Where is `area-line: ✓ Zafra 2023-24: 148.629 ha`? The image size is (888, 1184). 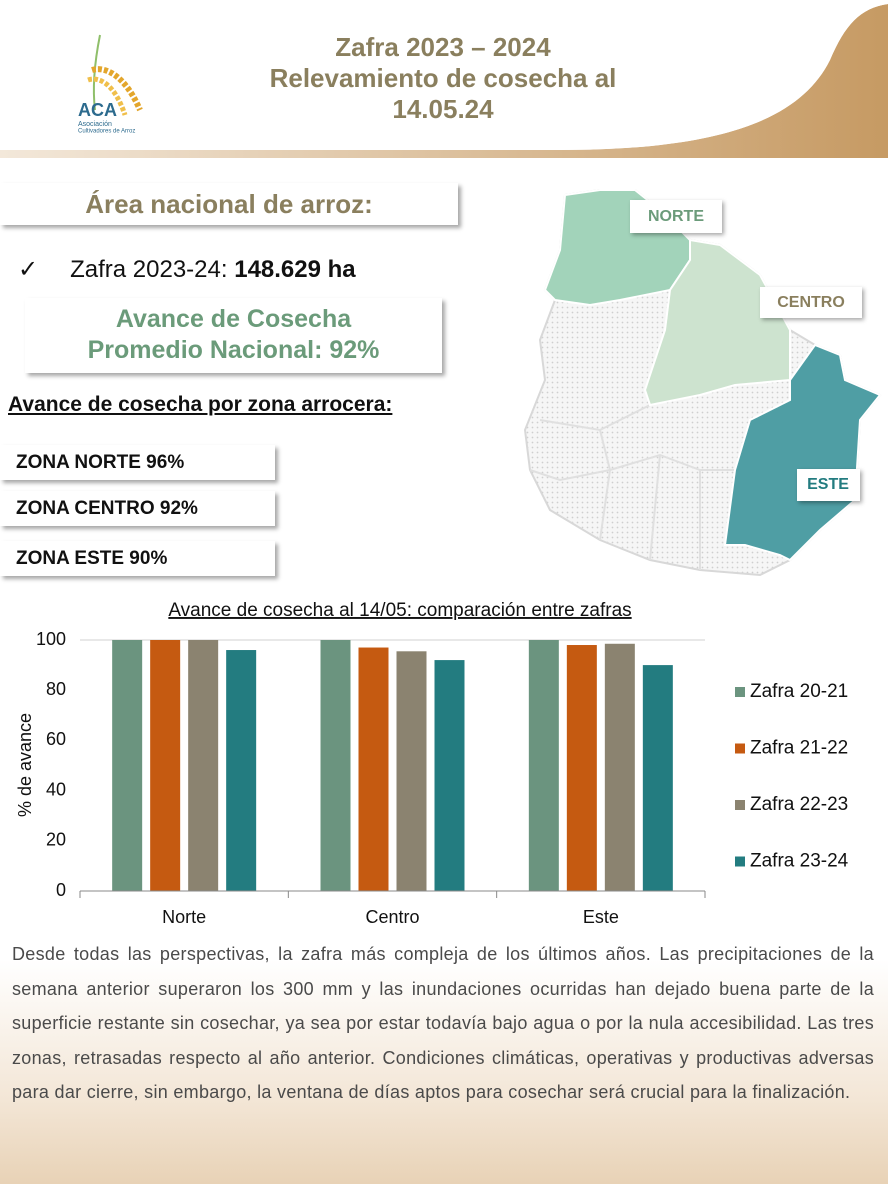 area-line: ✓ Zafra 2023-24: 148.629 ha is located at coordinates (187, 269).